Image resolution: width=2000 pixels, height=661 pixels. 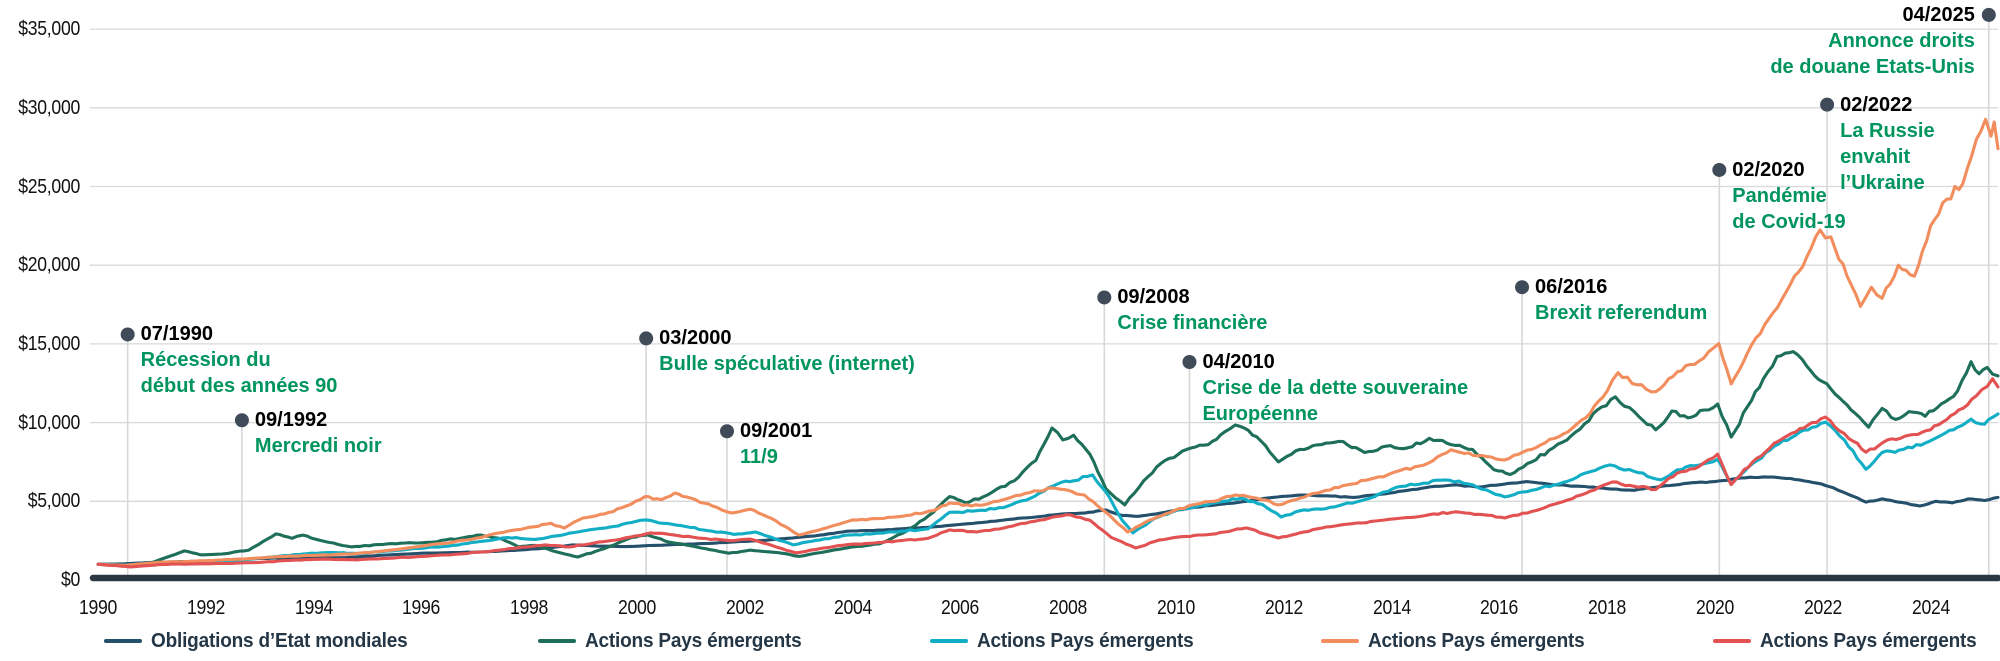 What do you see at coordinates (70, 580) in the screenshot?
I see `y-tick-label: $0` at bounding box center [70, 580].